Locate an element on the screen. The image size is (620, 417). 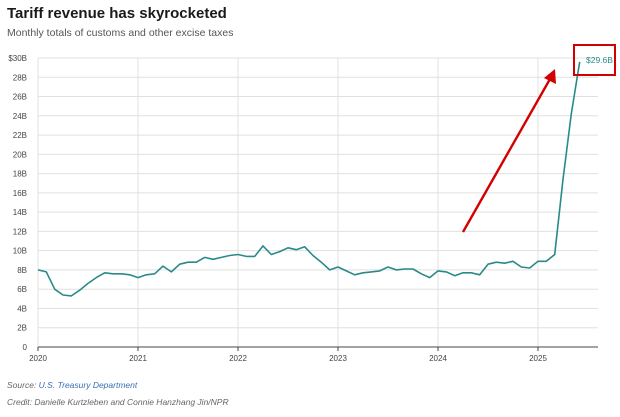
y-tick-label: $30B is located at coordinates (17, 58).